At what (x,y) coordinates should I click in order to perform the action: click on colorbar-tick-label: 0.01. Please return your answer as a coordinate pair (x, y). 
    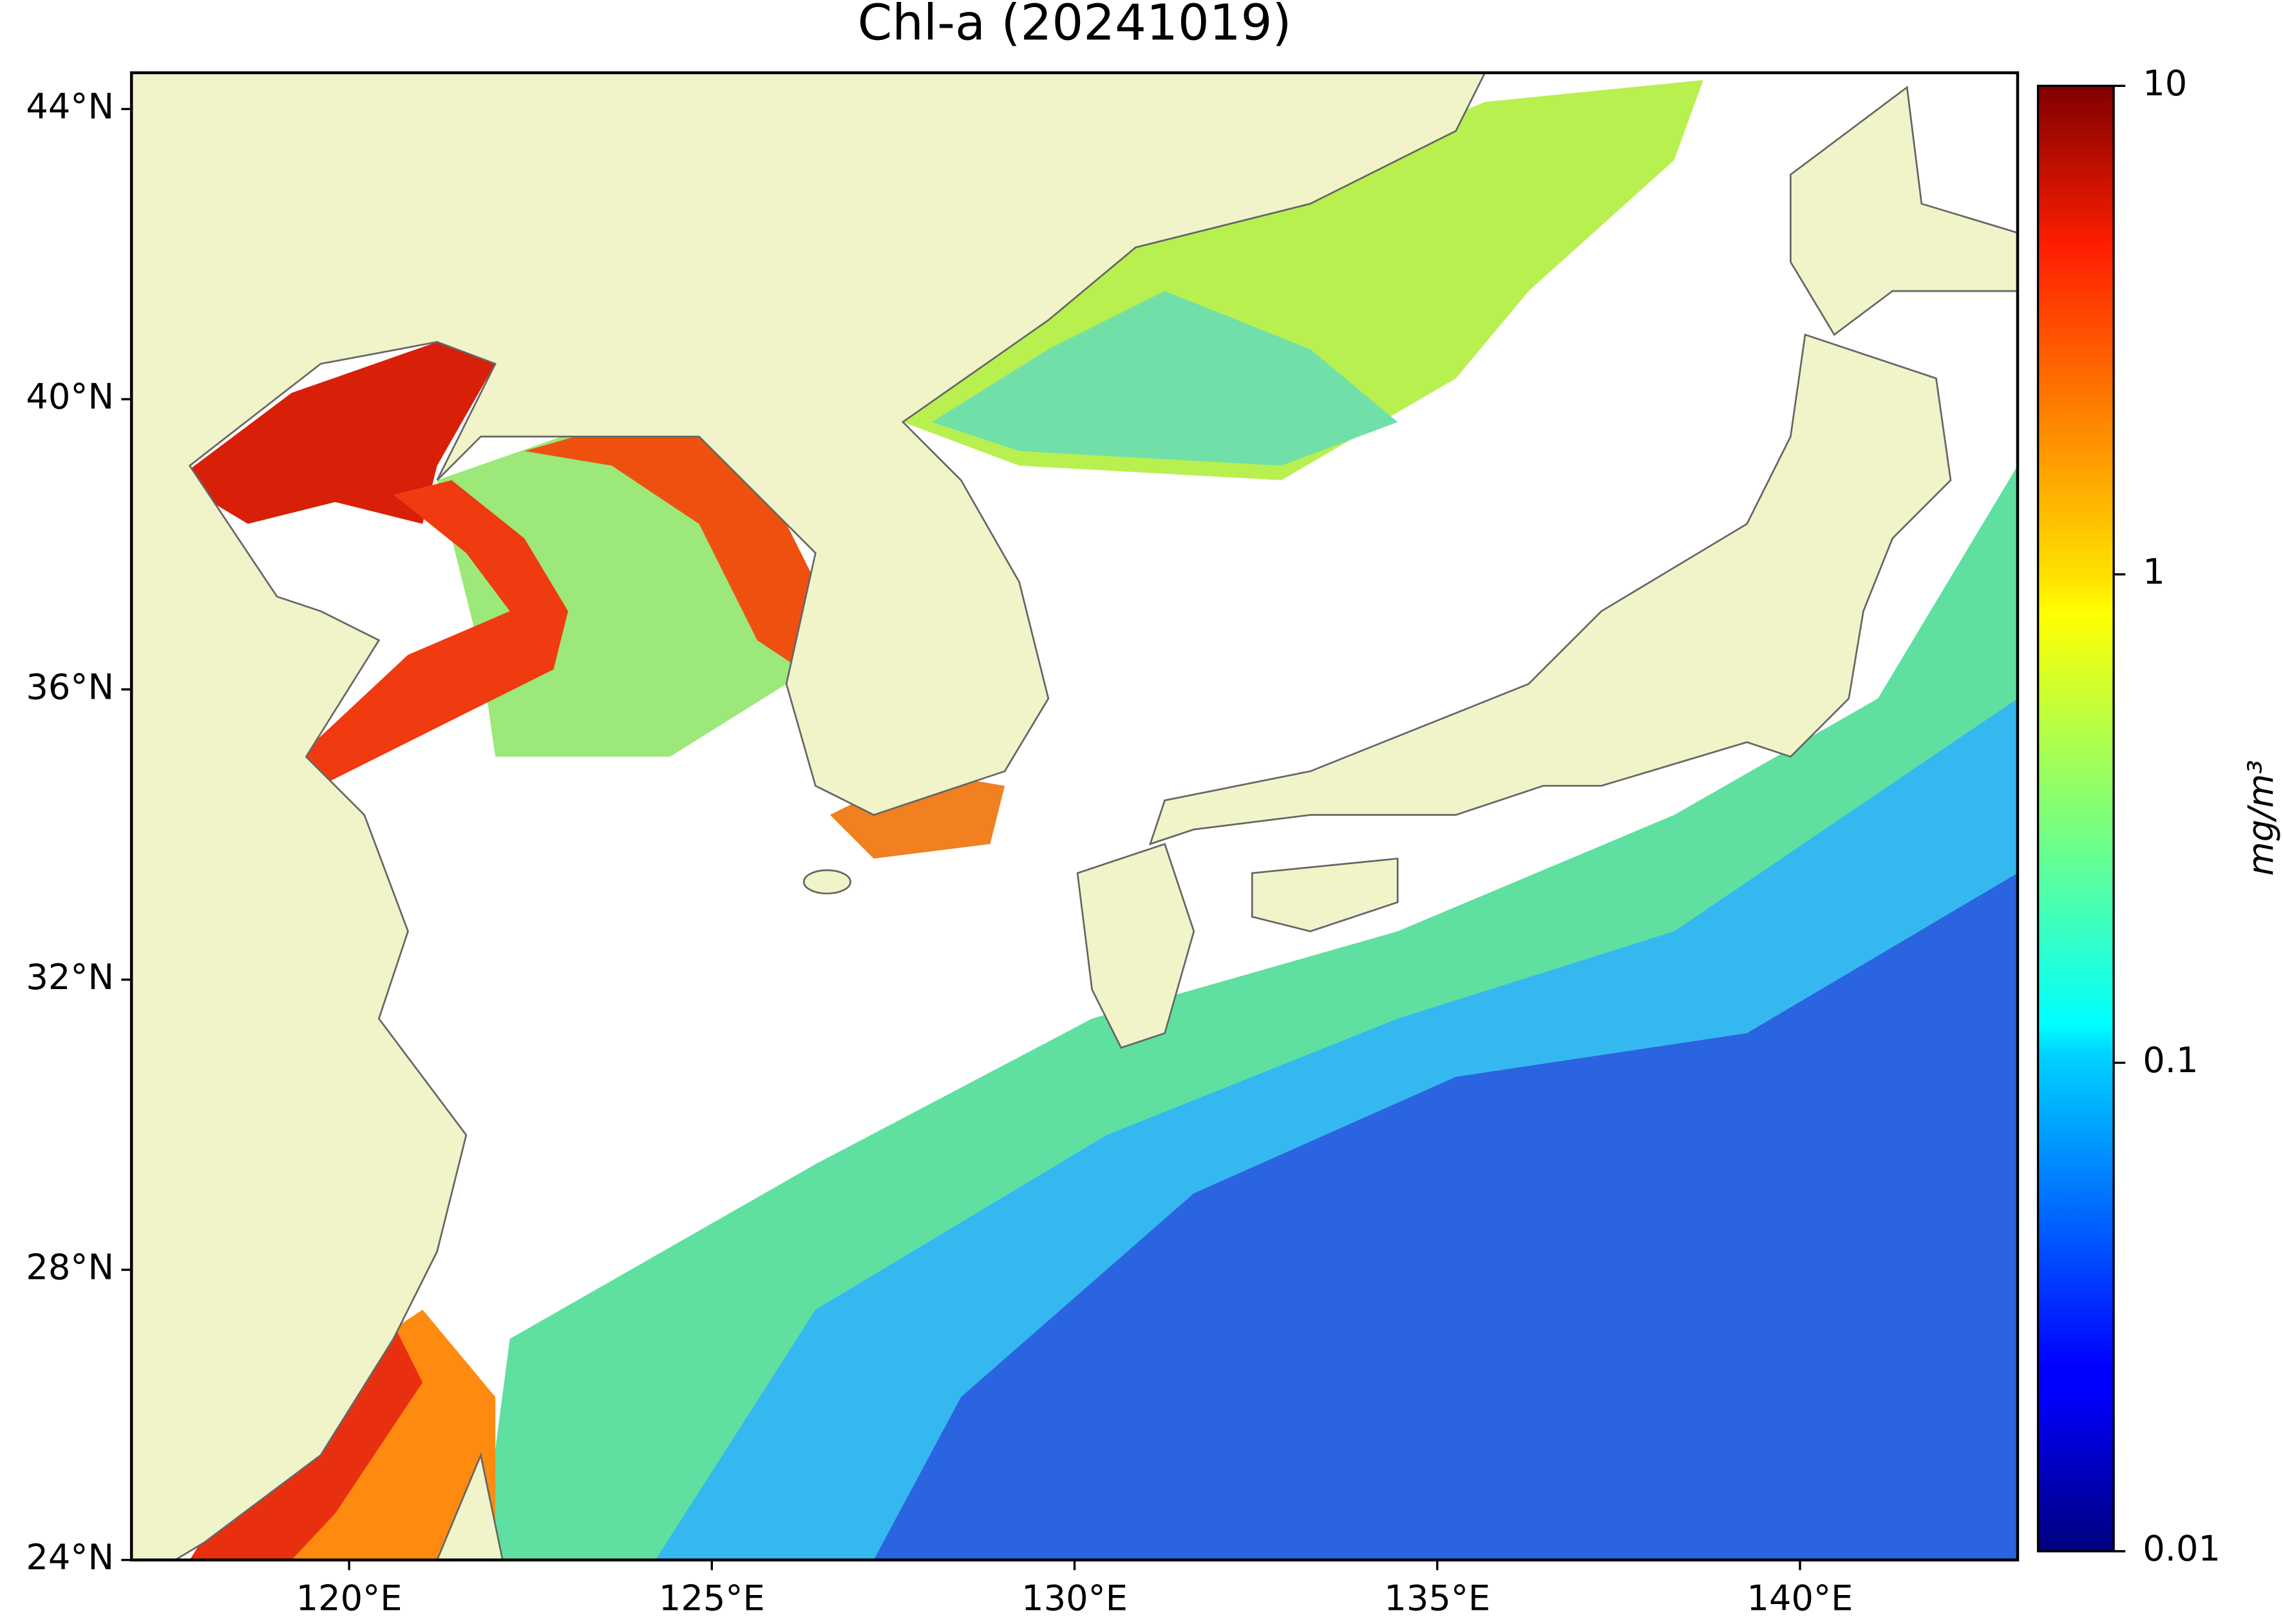
    Looking at the image, I should click on (2182, 1549).